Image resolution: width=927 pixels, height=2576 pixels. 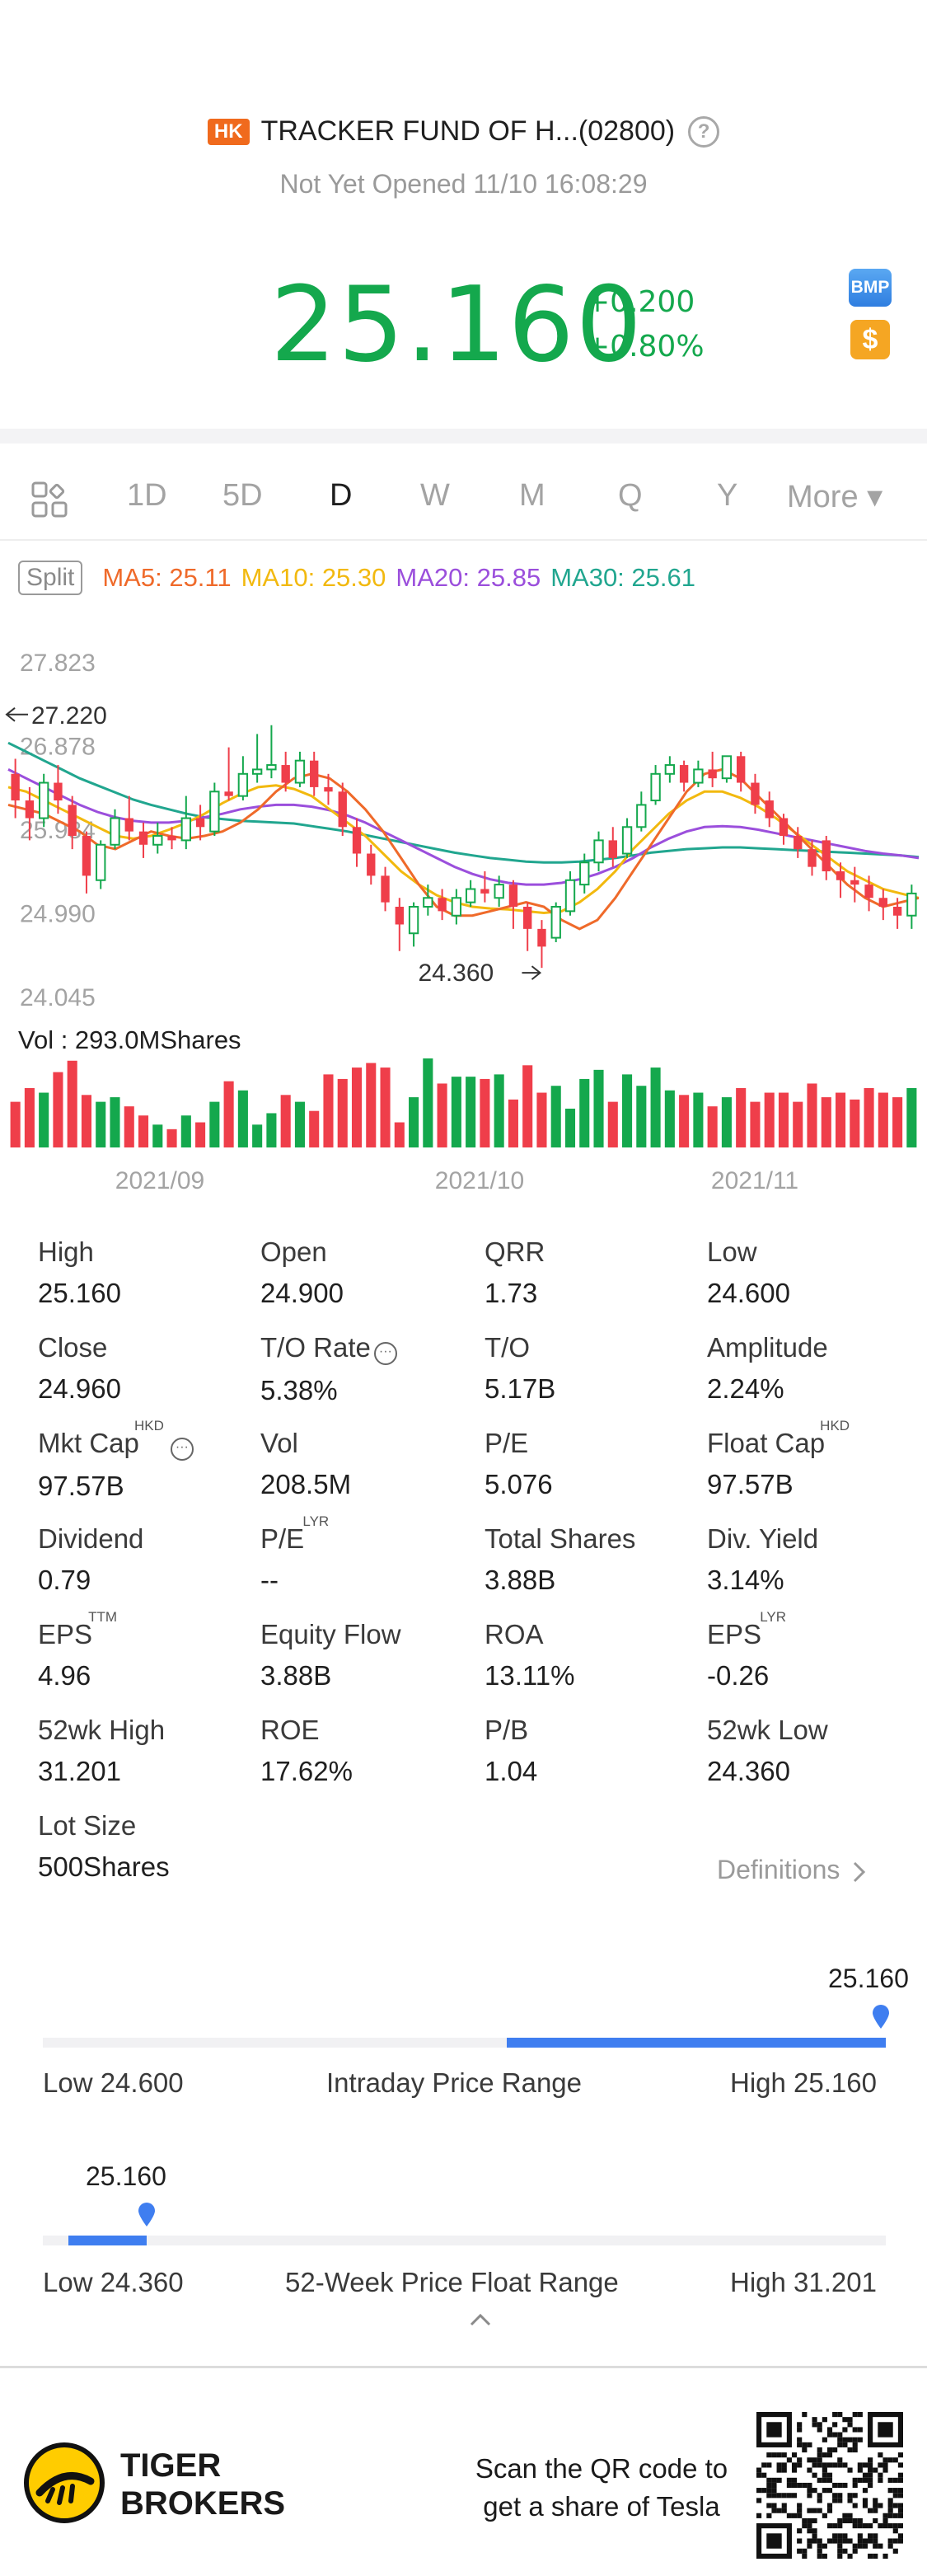 What do you see at coordinates (511, 1771) in the screenshot?
I see `stat-value: 1.04` at bounding box center [511, 1771].